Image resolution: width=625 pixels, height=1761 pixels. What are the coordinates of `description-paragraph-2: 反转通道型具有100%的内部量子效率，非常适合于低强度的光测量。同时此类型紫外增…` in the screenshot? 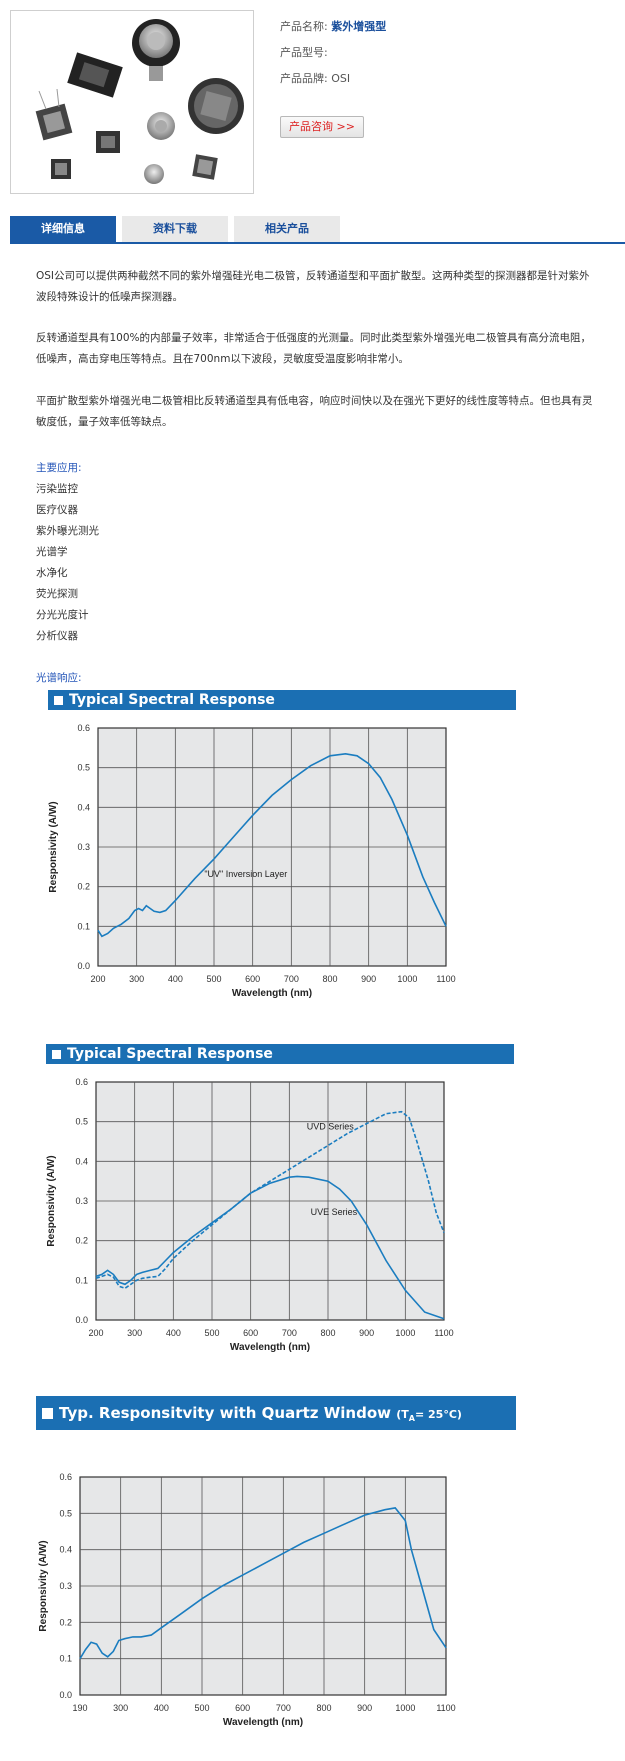 It's located at (314, 348).